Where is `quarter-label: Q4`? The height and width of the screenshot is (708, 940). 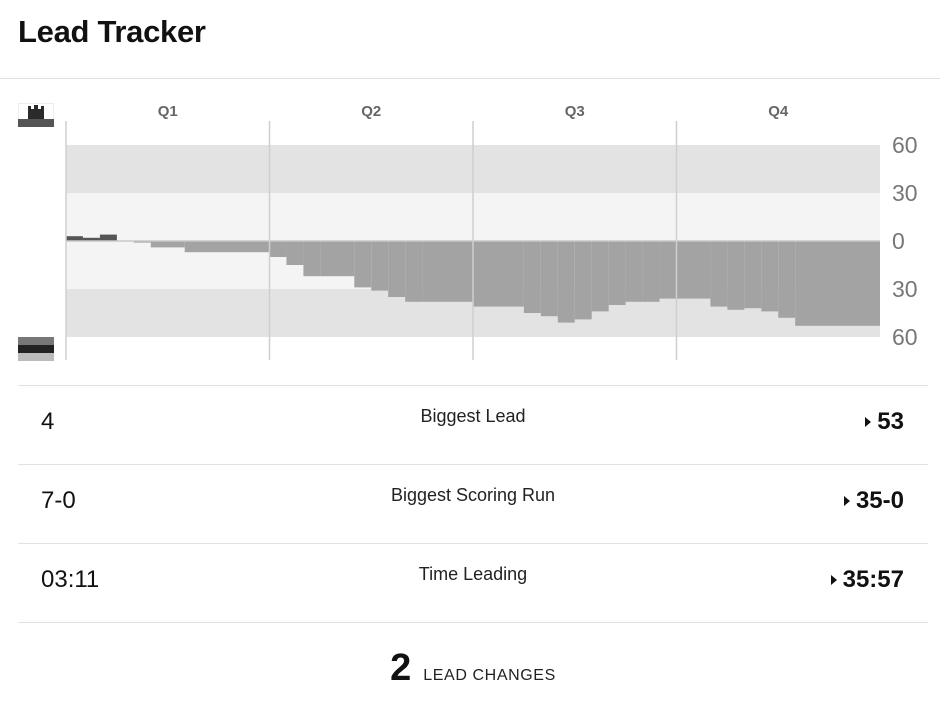 quarter-label: Q4 is located at coordinates (778, 111).